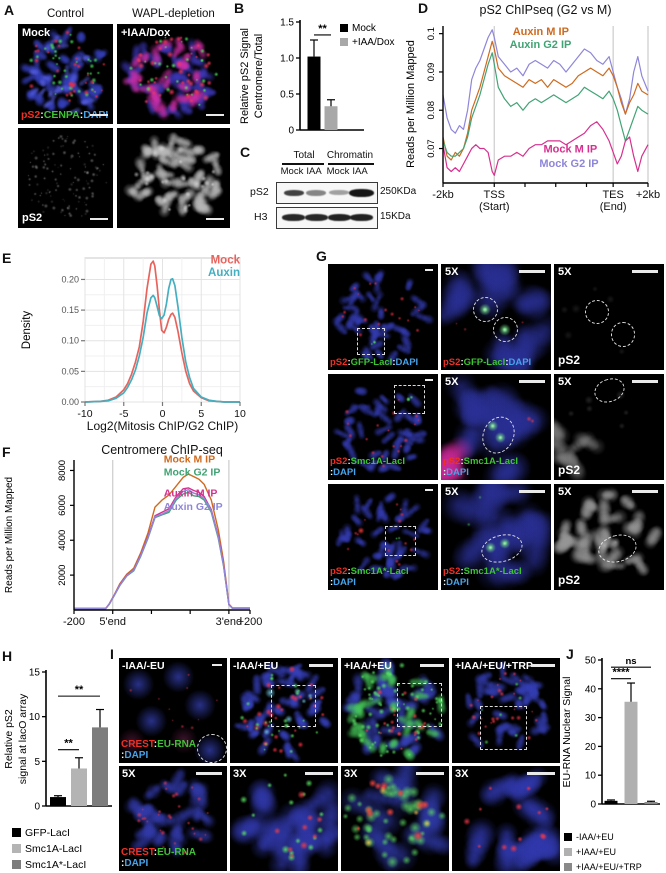  What do you see at coordinates (395, 818) in the screenshot?
I see `micrograph-i-r2c3: 3X` at bounding box center [395, 818].